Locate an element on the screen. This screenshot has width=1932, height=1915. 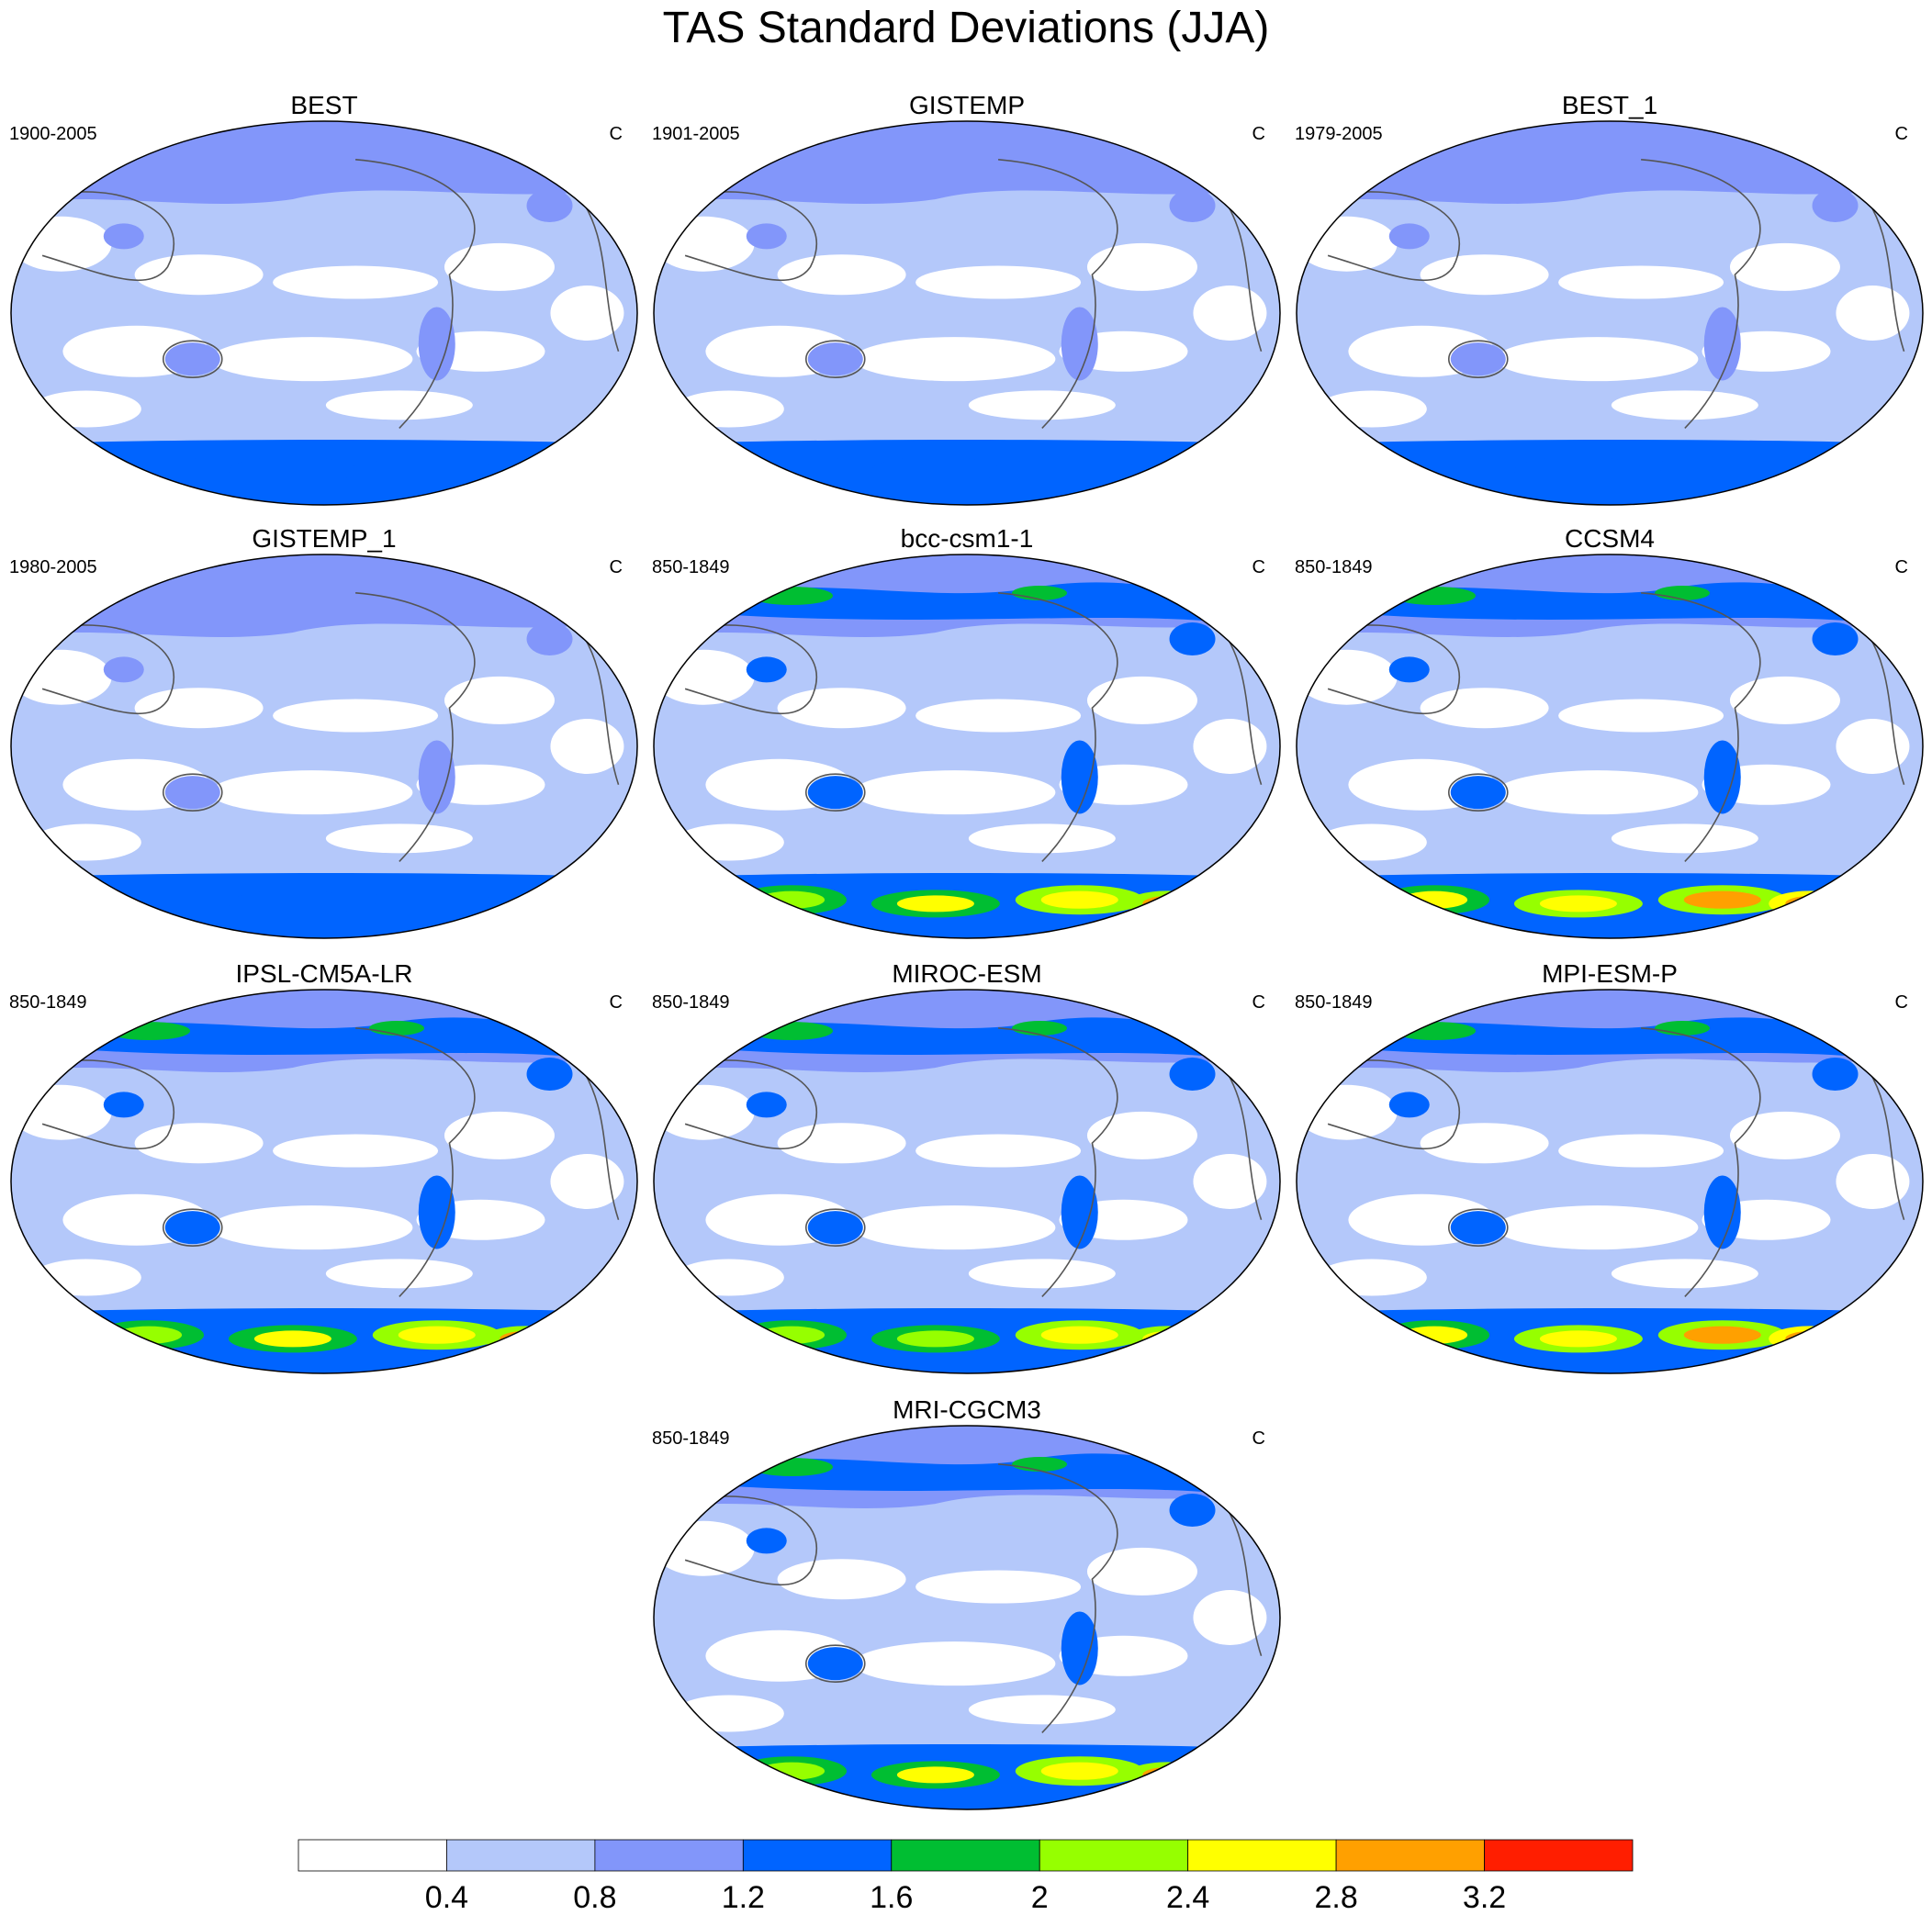
panel-ccsm4: CCSM4 850-1849 C is located at coordinates (1609, 731).